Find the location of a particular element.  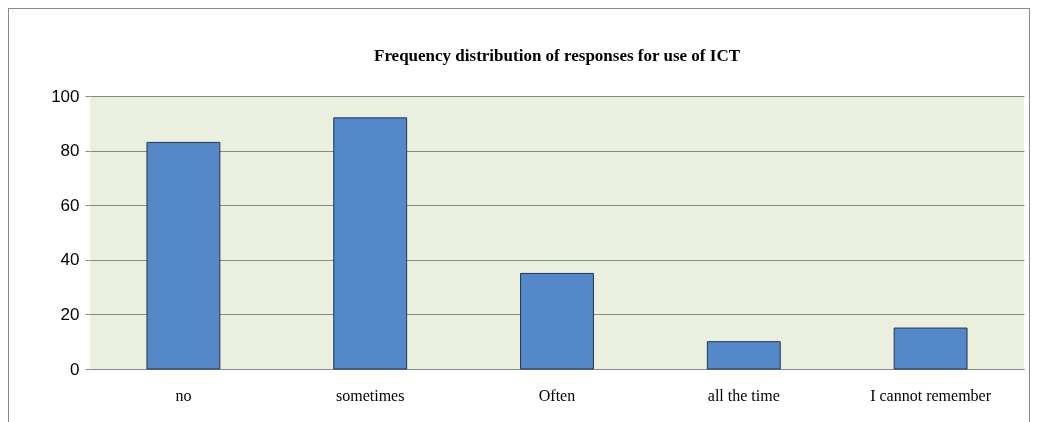

y-tick-label: 80 is located at coordinates (70, 151).